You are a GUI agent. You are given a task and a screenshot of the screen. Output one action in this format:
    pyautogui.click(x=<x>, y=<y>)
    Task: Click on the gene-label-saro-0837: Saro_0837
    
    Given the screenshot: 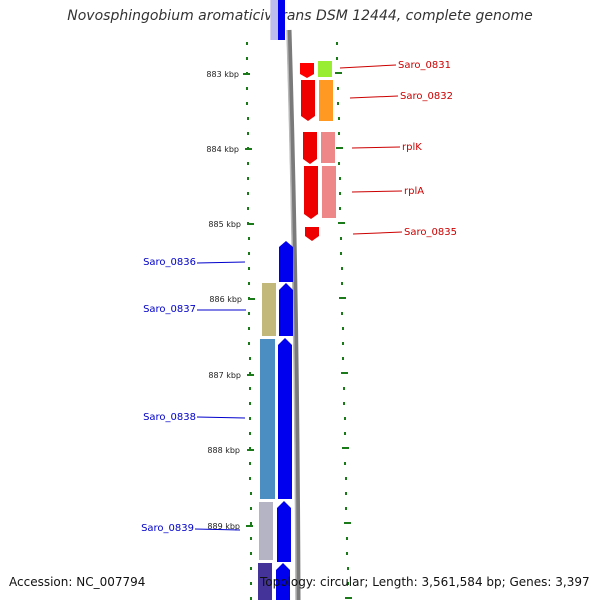 What is the action you would take?
    pyautogui.click(x=169, y=309)
    